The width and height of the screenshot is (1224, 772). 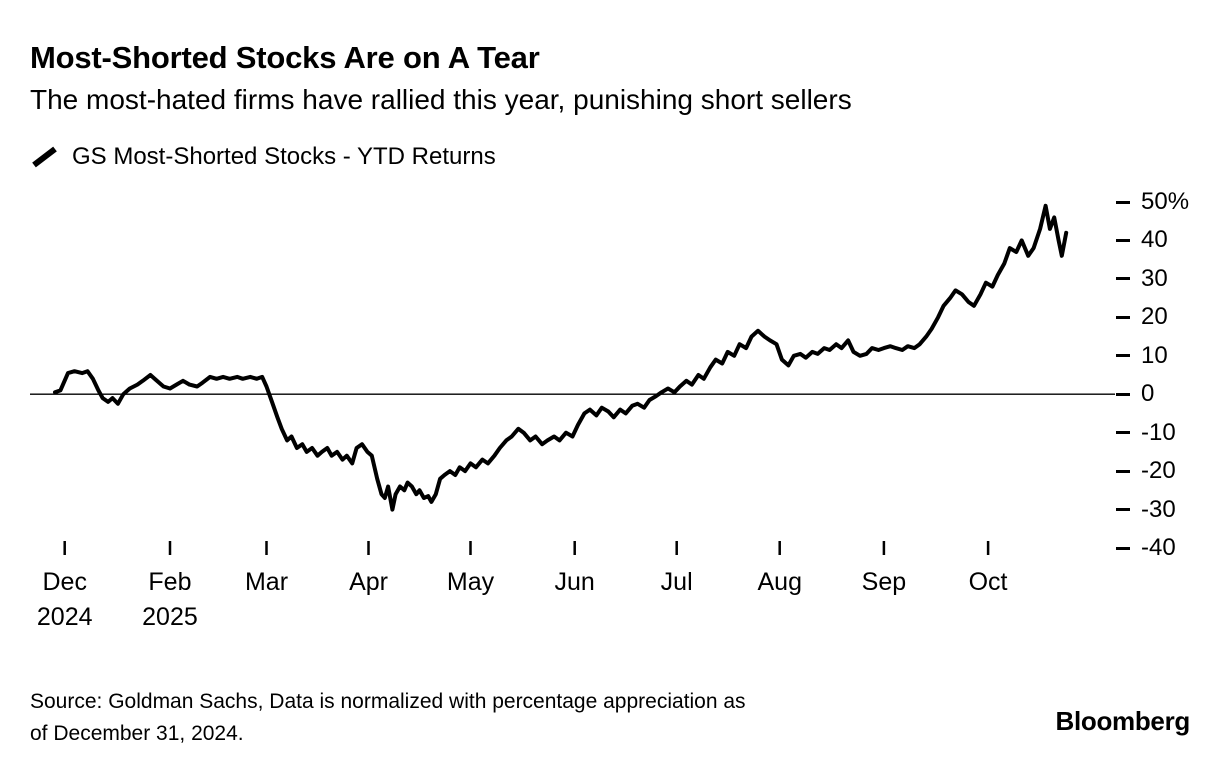 I want to click on y-axis-tick: -40, so click(x=1146, y=548).